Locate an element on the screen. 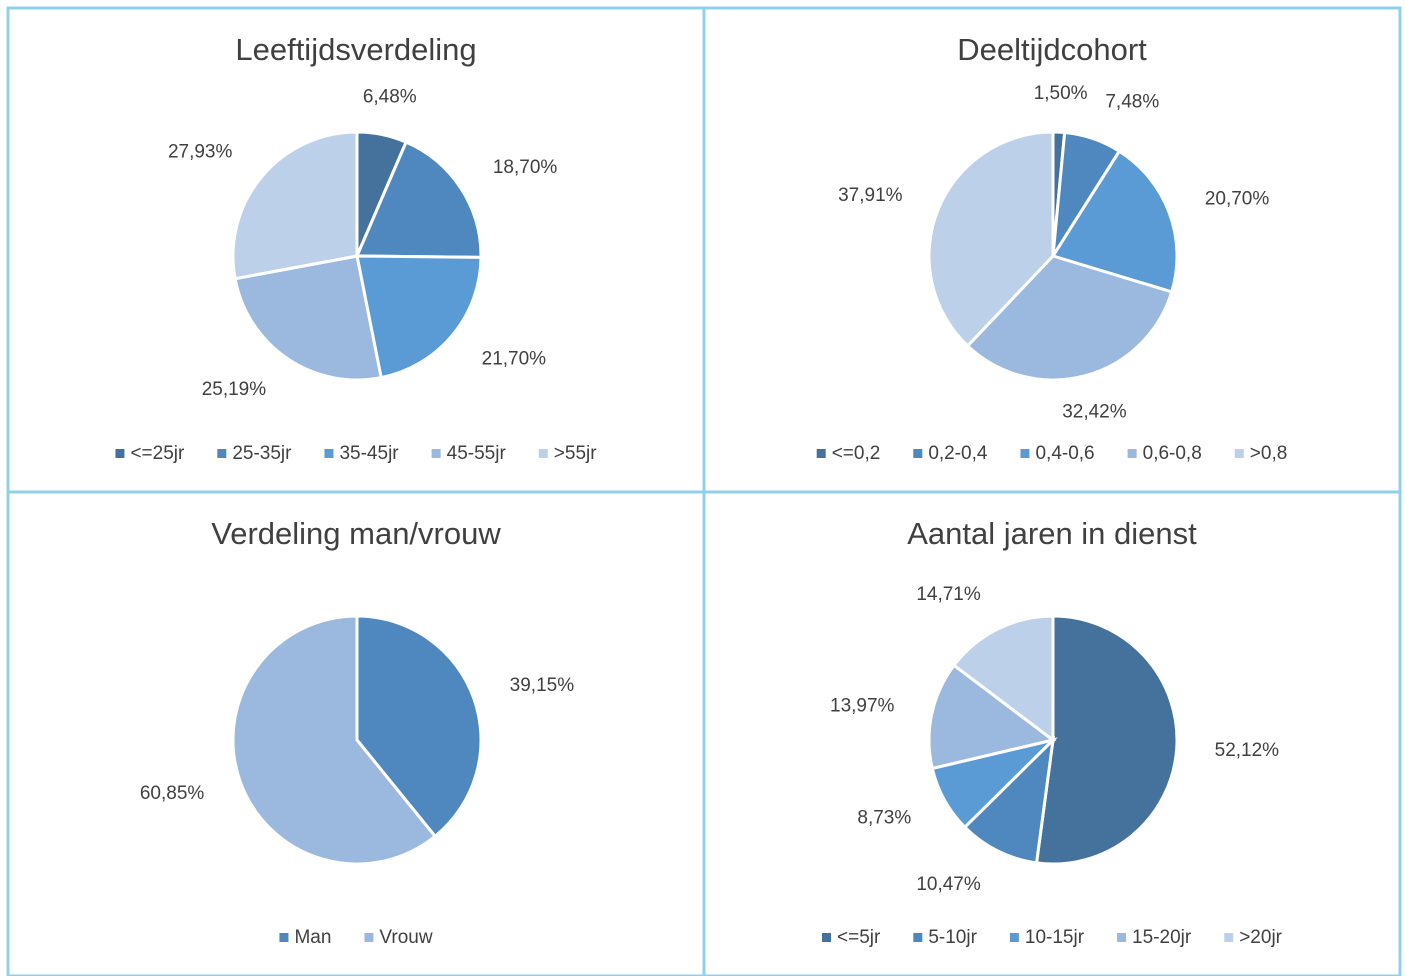 The height and width of the screenshot is (976, 1407). legend-label: Man is located at coordinates (312, 937).